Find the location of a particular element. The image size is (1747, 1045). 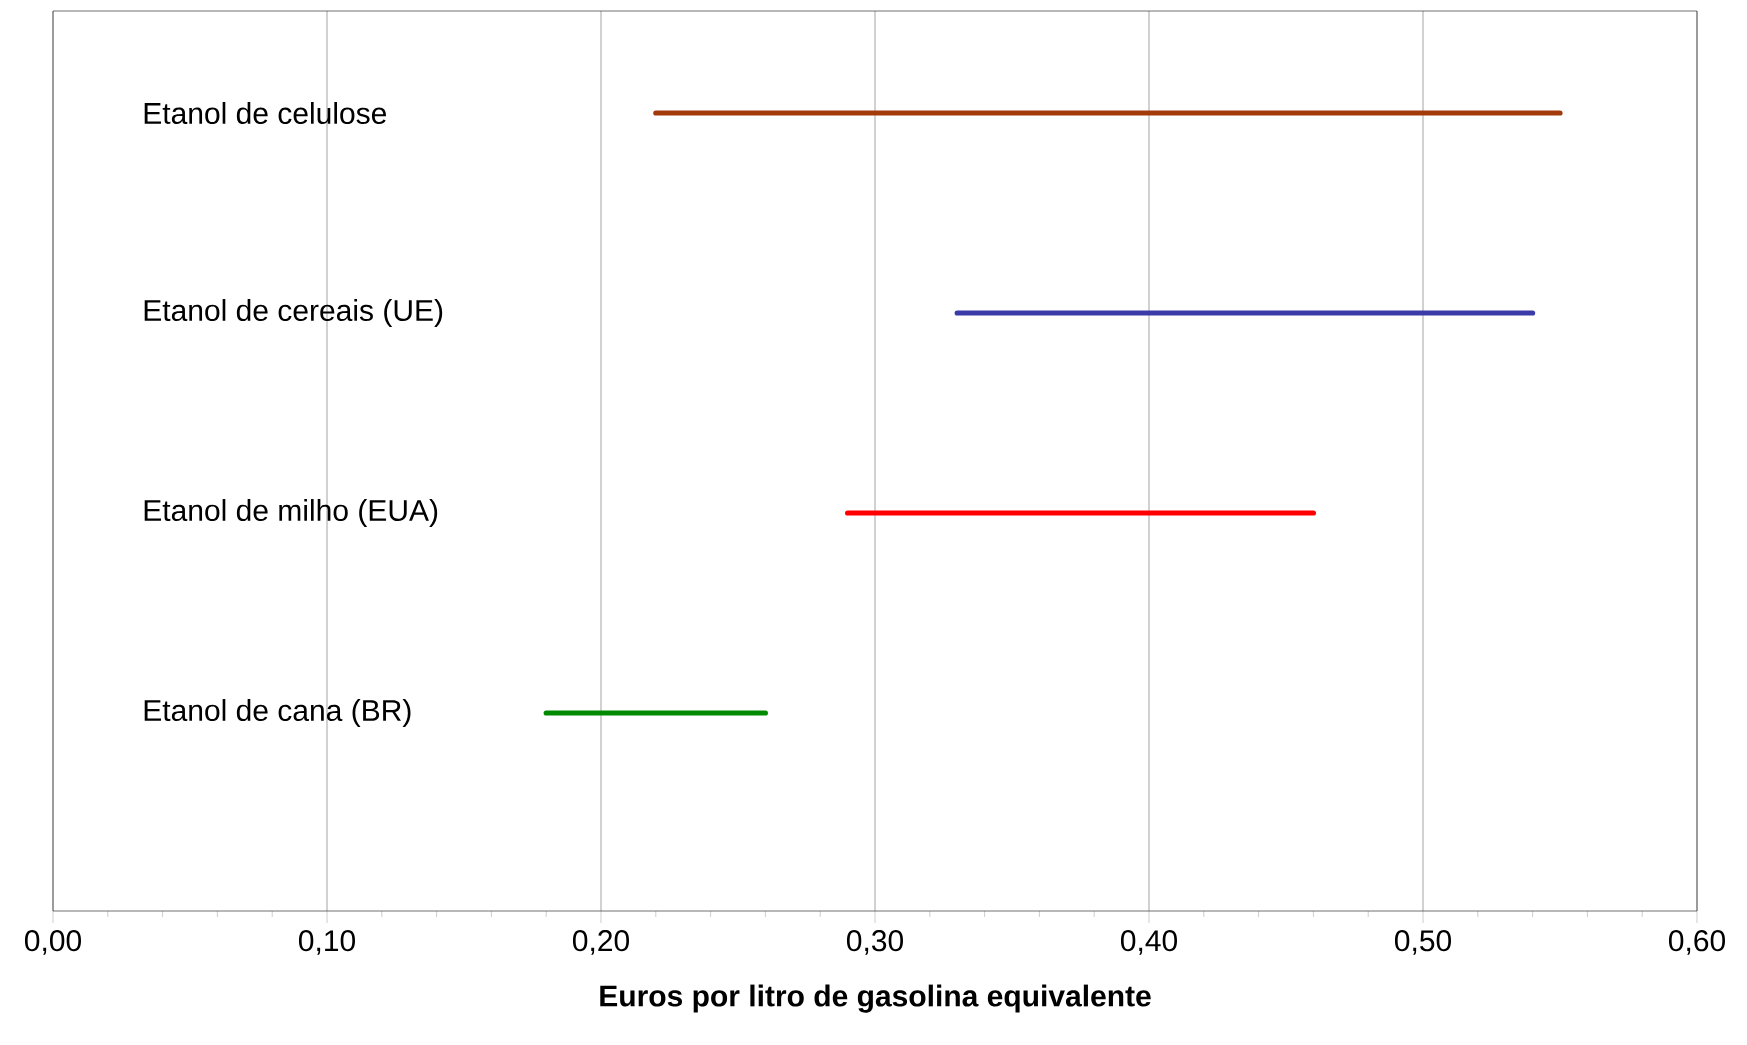

x-tick-label: 0,50 is located at coordinates (1423, 942).